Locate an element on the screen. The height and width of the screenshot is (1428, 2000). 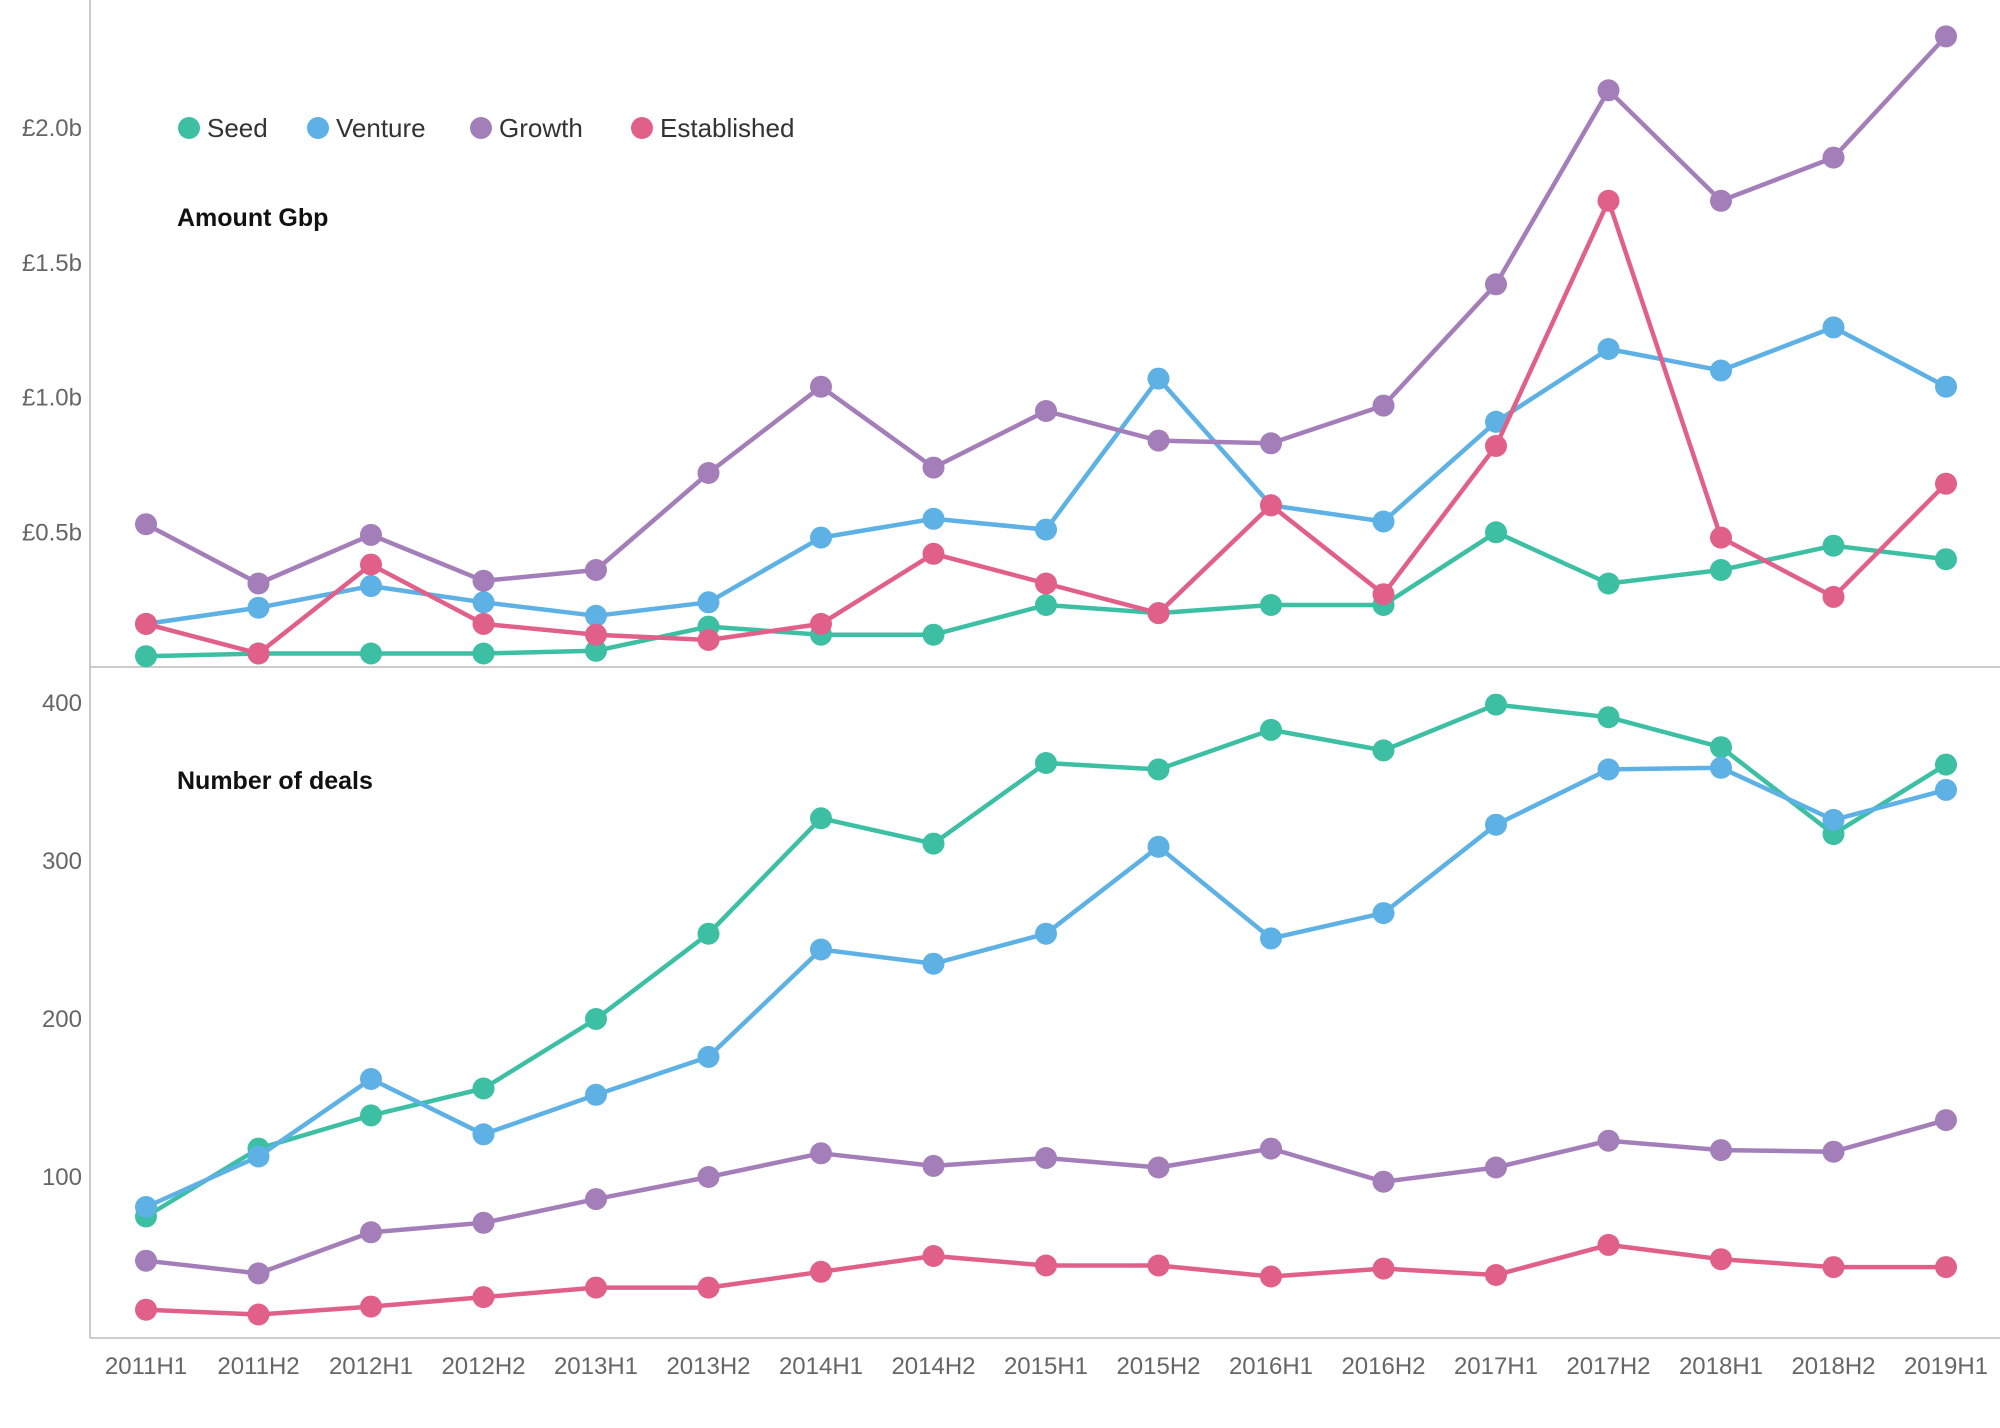
point-deals-established-2018H1 is located at coordinates (1721, 1259).